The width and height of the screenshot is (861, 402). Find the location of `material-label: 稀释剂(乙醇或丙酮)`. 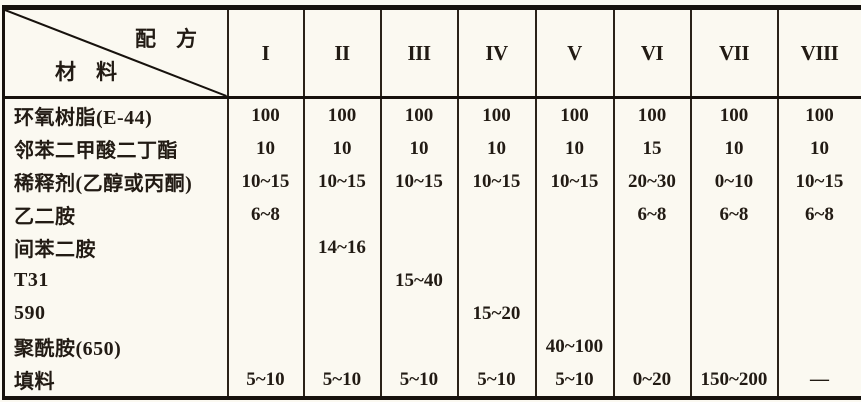

material-label: 稀释剂(乙醇或丙酮) is located at coordinates (103, 184).